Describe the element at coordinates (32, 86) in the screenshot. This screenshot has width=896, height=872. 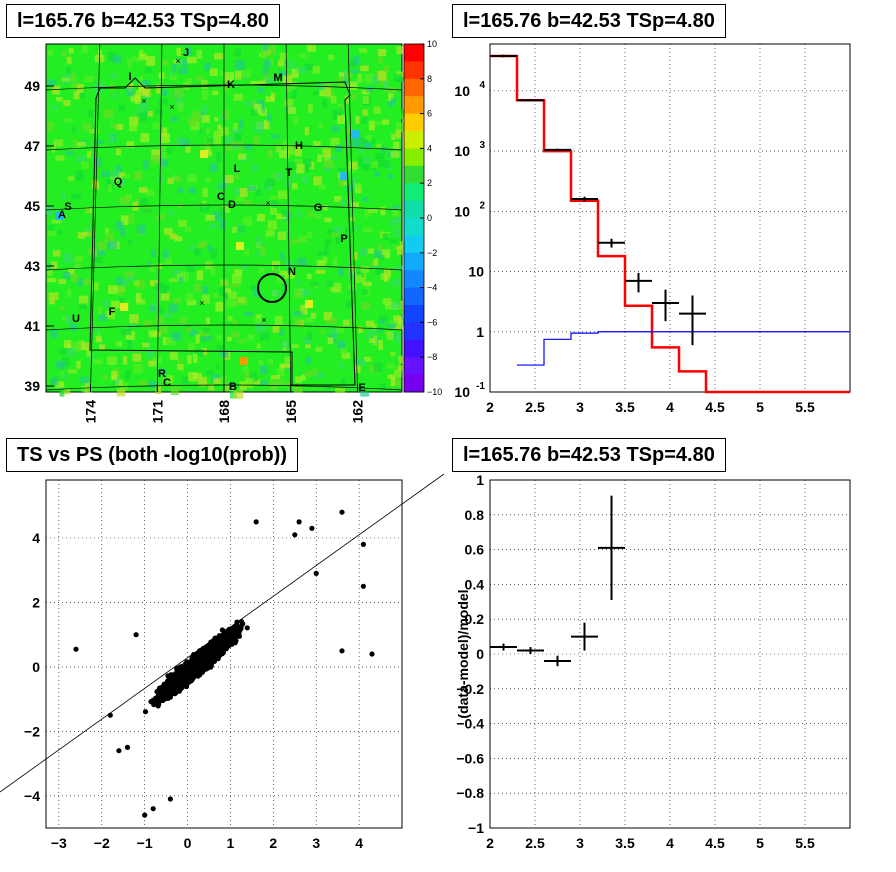
I see `map-y-tick-label: 49` at that location.